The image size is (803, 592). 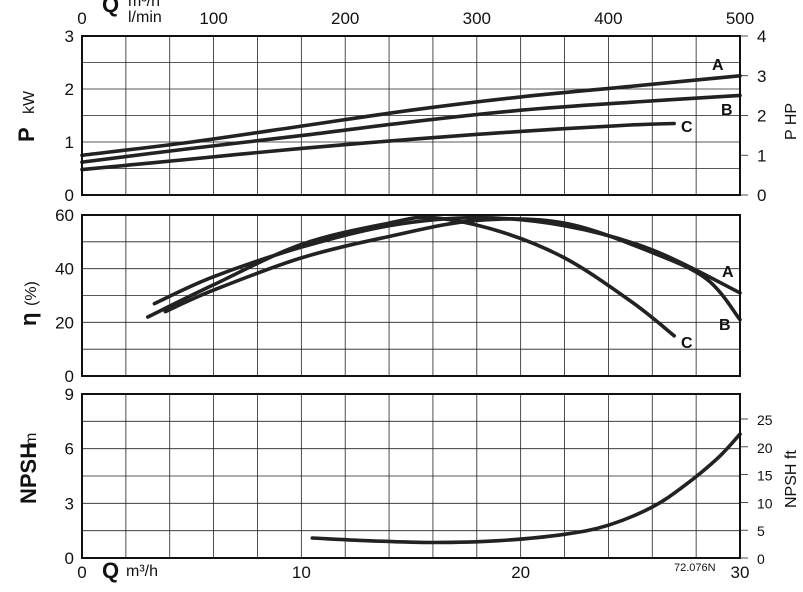 What do you see at coordinates (81, 18) in the screenshot?
I see `top-tick-label: 0` at bounding box center [81, 18].